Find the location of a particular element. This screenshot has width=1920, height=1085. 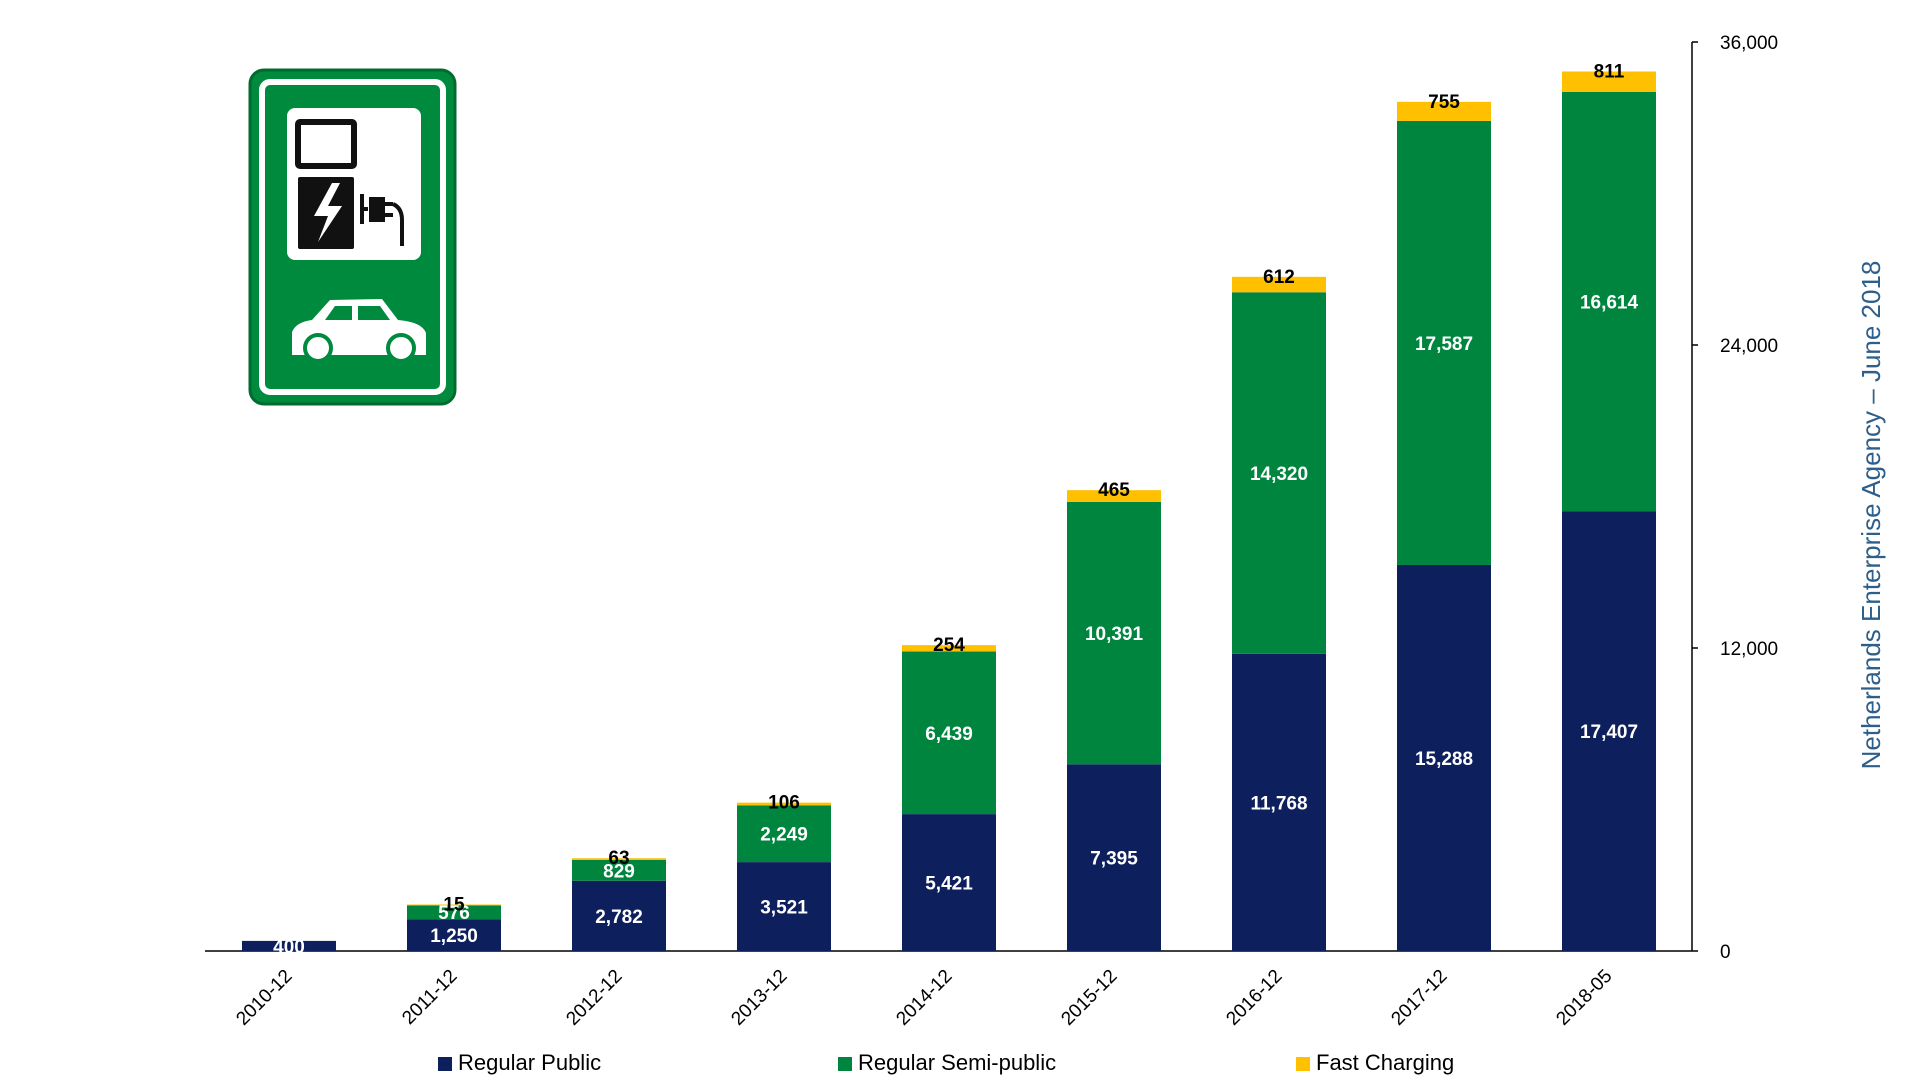

bar-value-label: 11,768 is located at coordinates (1278, 803).